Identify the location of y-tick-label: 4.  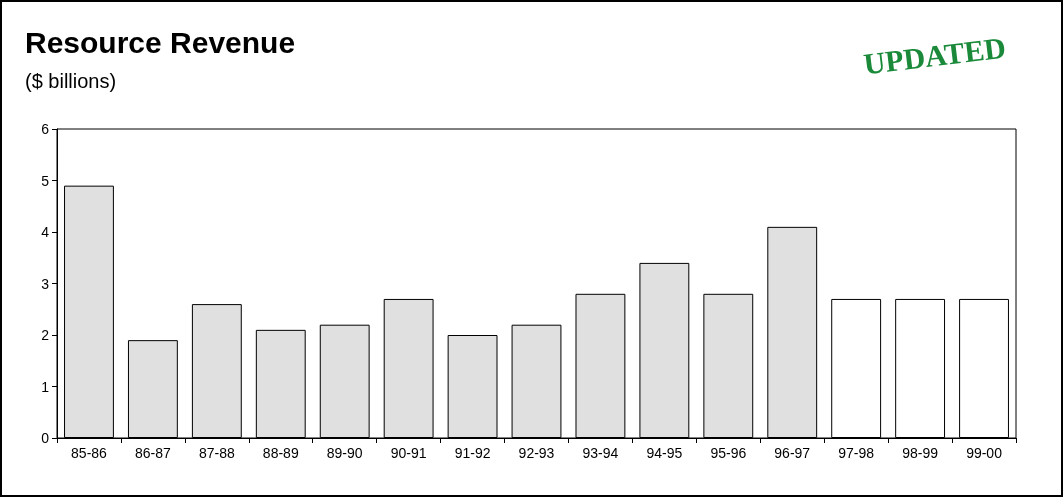
(45, 232).